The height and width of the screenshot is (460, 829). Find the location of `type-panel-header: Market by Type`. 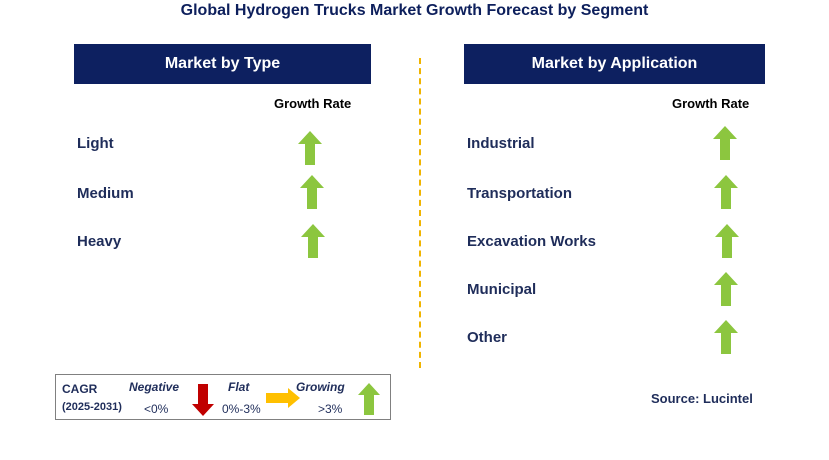

type-panel-header: Market by Type is located at coordinates (222, 64).